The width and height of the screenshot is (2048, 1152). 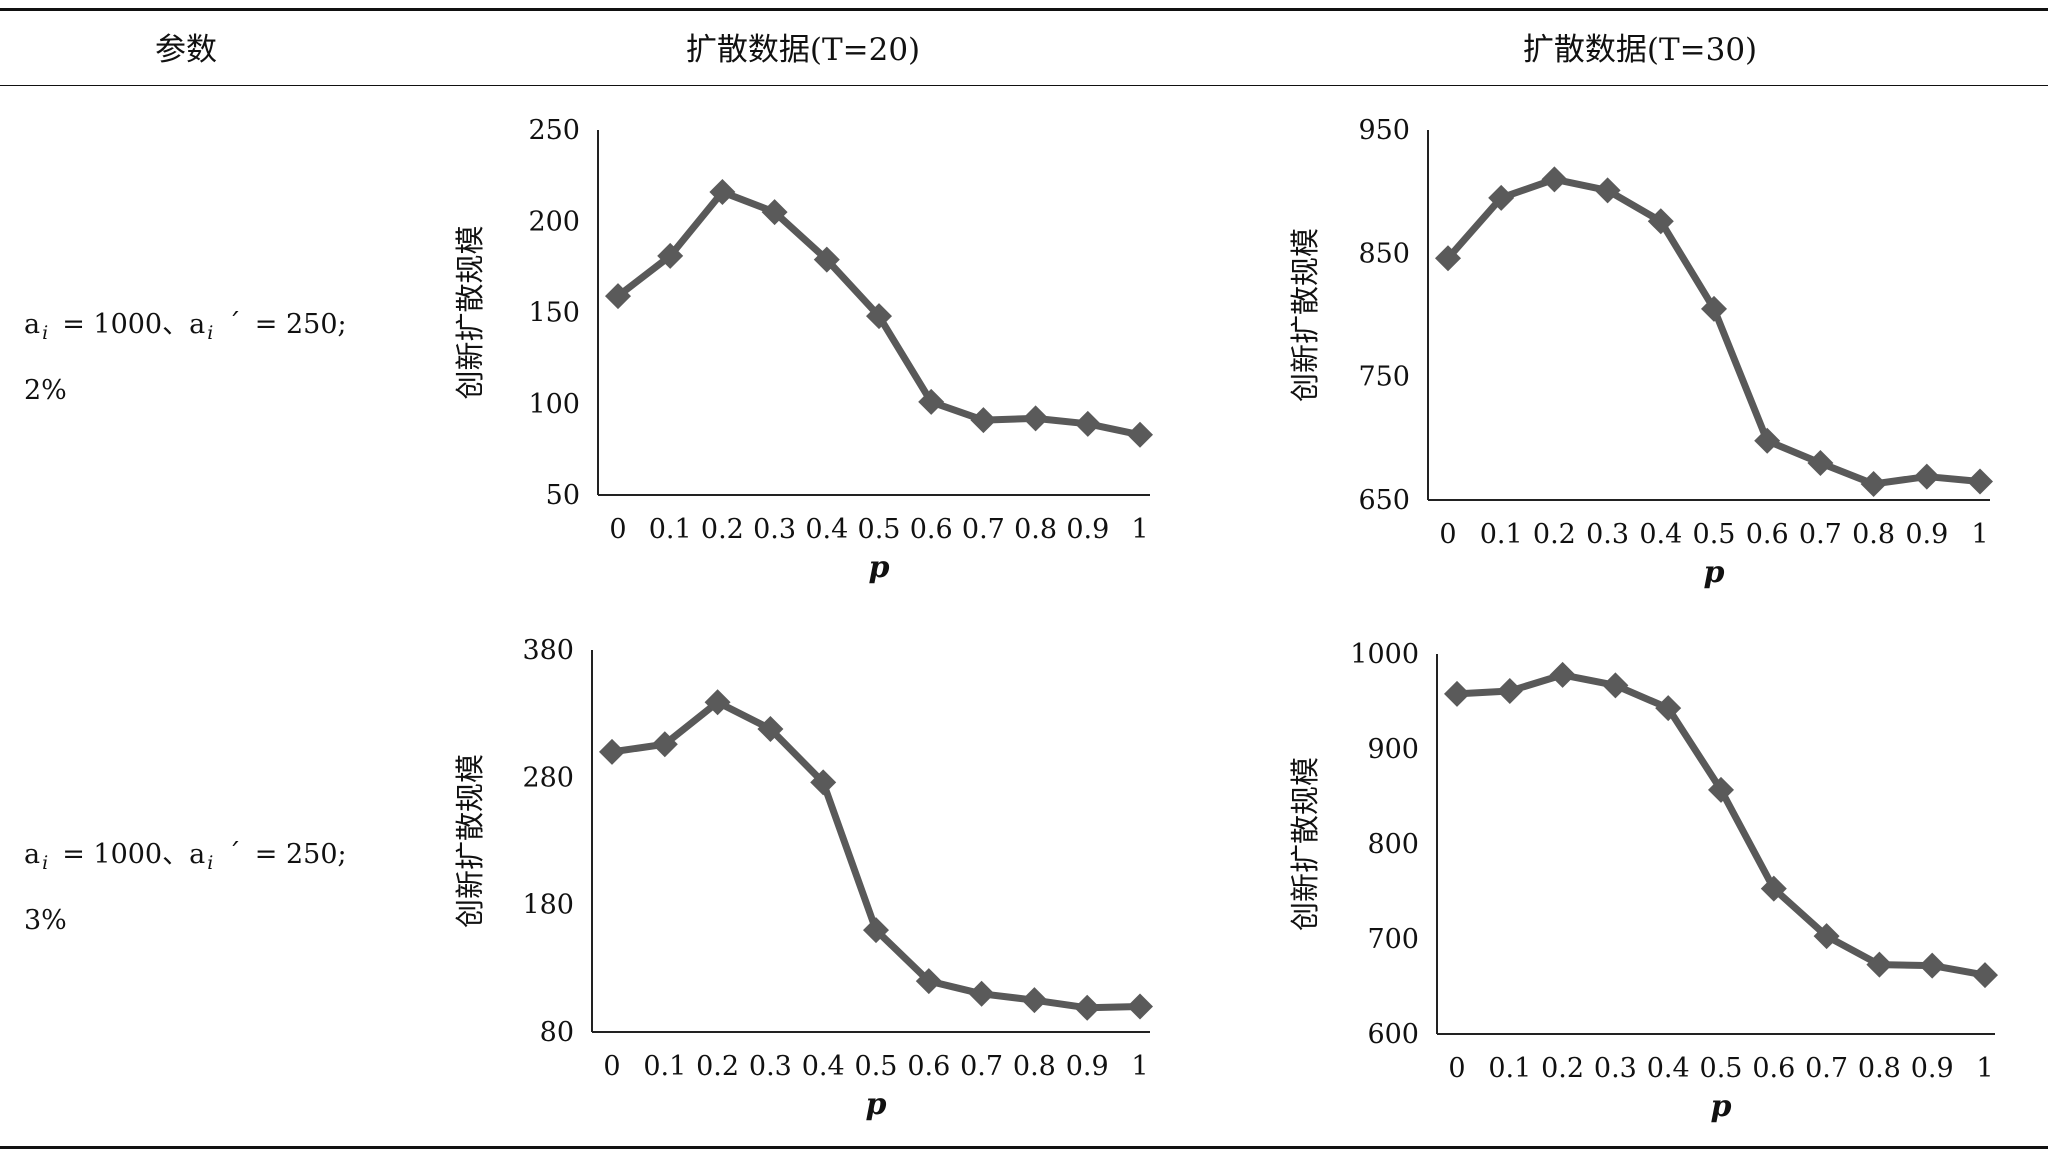 I want to click on y-tick-label: 800, so click(x=1393, y=844).